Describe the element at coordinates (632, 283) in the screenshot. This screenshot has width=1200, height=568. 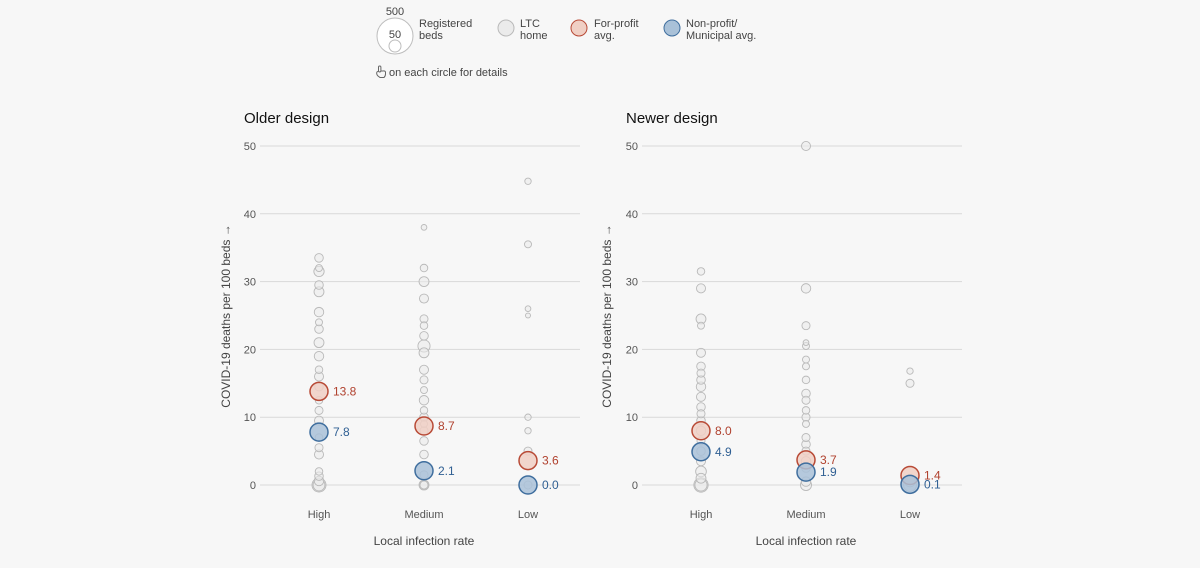
I see `y-tick-label: 30` at that location.